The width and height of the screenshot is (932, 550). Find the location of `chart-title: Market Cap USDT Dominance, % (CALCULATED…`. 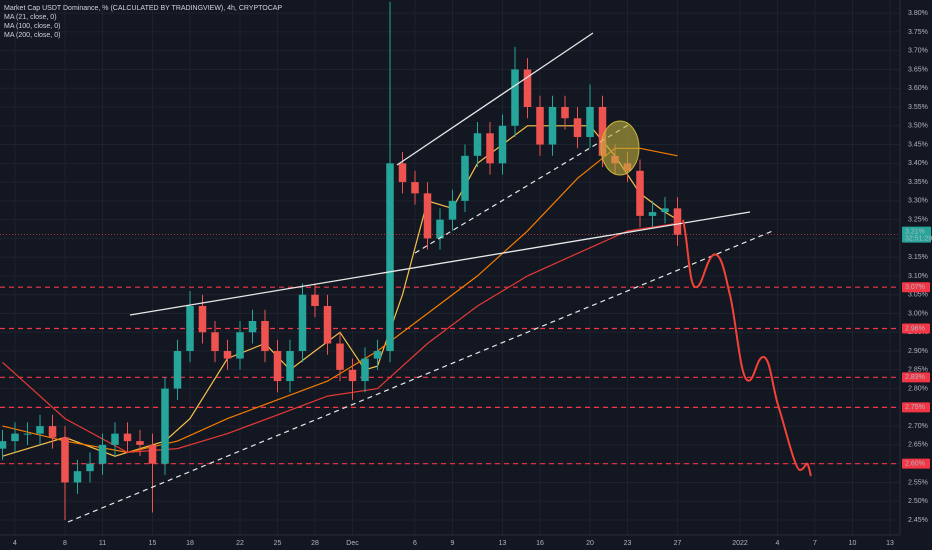

chart-title: Market Cap USDT Dominance, % (CALCULATED… is located at coordinates (143, 8).